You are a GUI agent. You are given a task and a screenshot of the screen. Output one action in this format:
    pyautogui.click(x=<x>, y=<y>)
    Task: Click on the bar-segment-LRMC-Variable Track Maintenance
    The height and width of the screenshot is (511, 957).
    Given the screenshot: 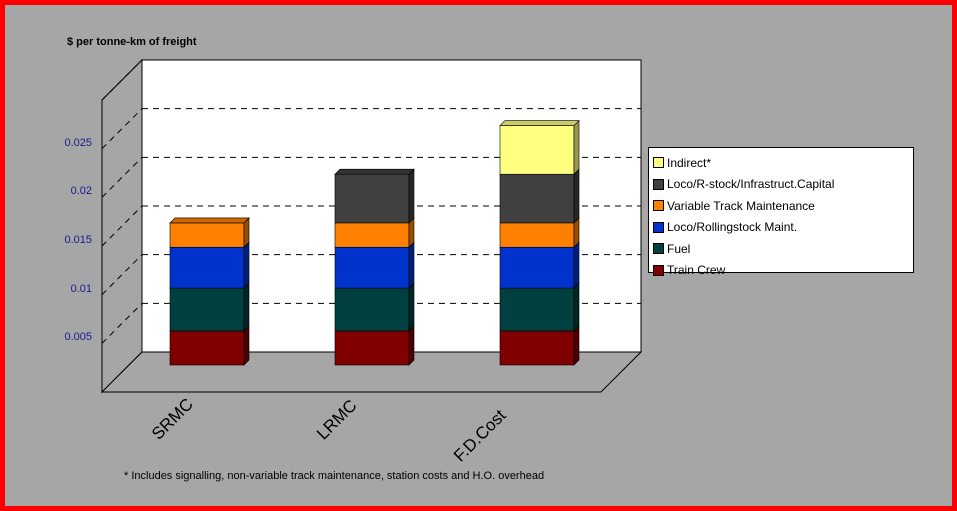 What is the action you would take?
    pyautogui.click(x=372, y=235)
    